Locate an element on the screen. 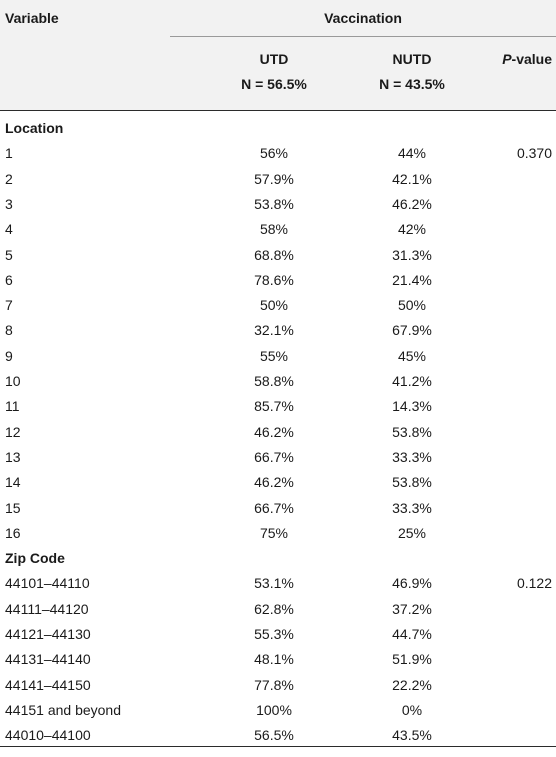 The image size is (556, 757). row-label: 2 is located at coordinates (9, 178).